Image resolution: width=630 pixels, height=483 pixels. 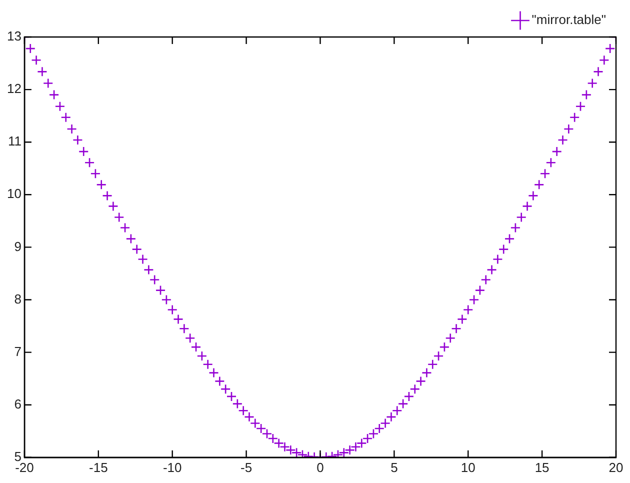 I want to click on x-tick-label: 0, so click(x=320, y=467).